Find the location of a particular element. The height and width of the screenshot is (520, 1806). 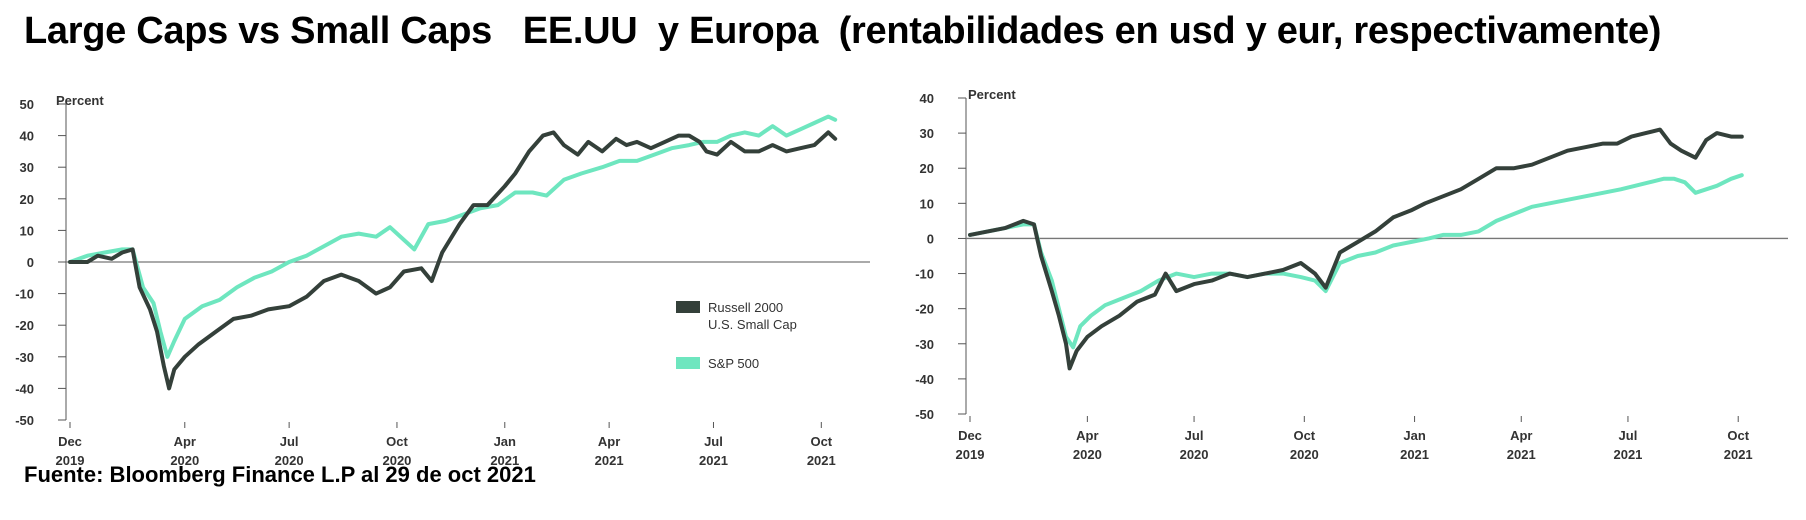

eu-y-tick-label: 40 is located at coordinates (927, 98).